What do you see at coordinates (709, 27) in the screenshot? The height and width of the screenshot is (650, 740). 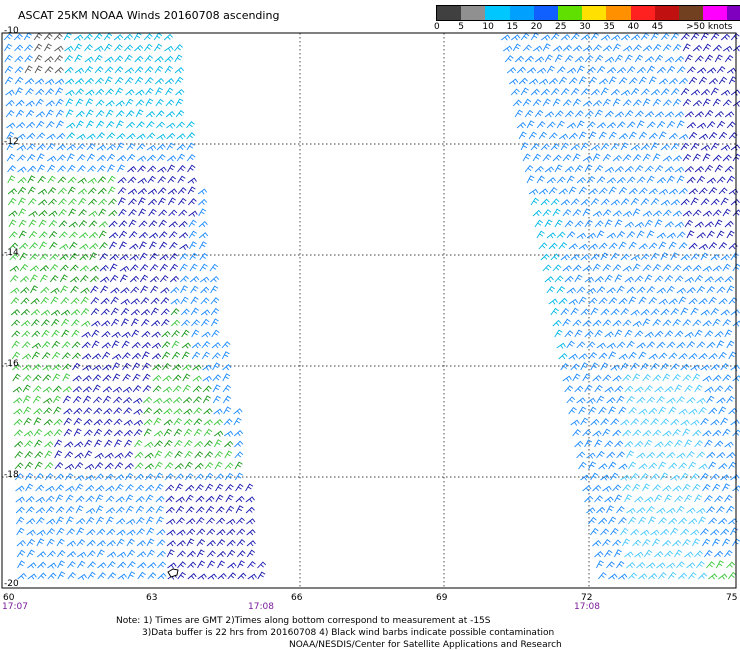 I see `color-scale-tick-label: >50 knots` at bounding box center [709, 27].